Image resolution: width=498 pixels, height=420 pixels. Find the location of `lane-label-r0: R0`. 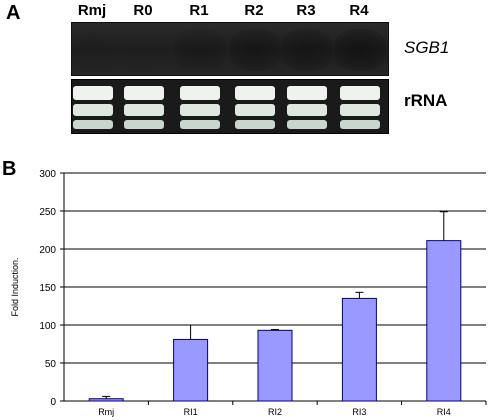

lane-label-r0: R0 is located at coordinates (143, 10).